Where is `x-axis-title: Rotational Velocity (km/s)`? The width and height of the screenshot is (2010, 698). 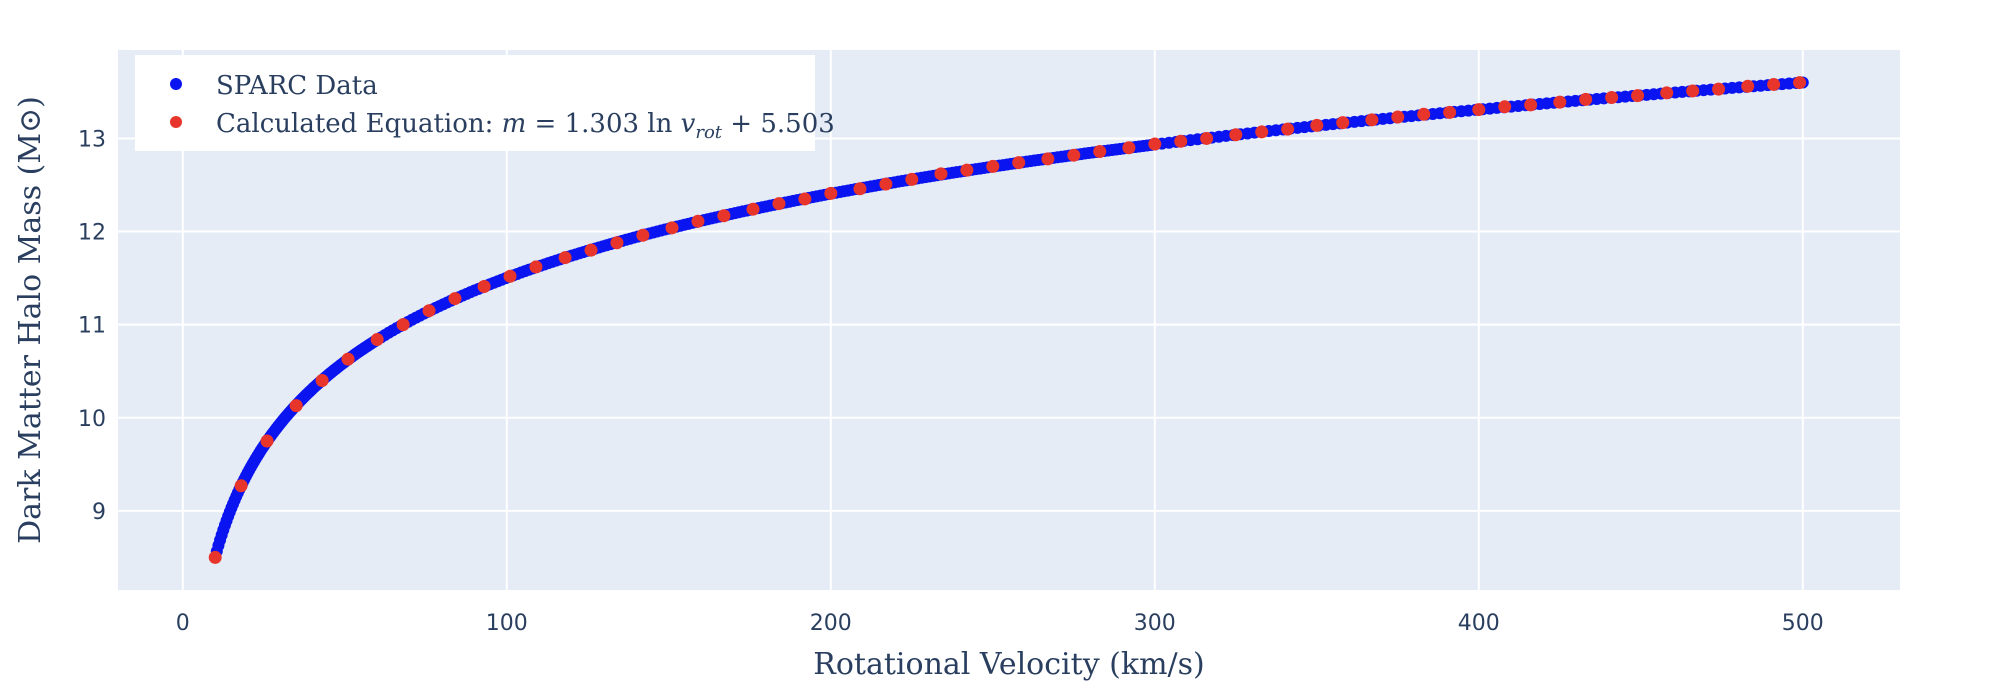
x-axis-title: Rotational Velocity (km/s) is located at coordinates (1008, 664).